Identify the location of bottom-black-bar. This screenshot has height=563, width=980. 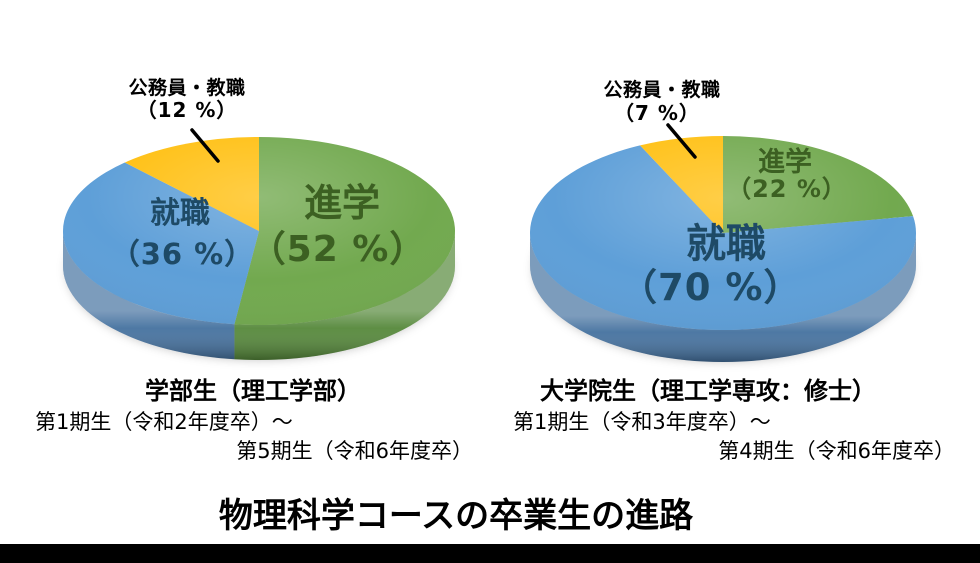
(490, 553).